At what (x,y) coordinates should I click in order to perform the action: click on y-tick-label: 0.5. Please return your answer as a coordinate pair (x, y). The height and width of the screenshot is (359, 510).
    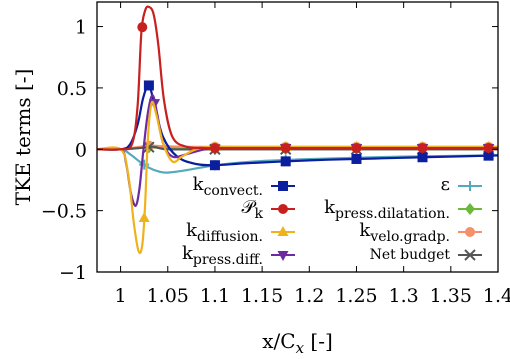
    Looking at the image, I should click on (72, 89).